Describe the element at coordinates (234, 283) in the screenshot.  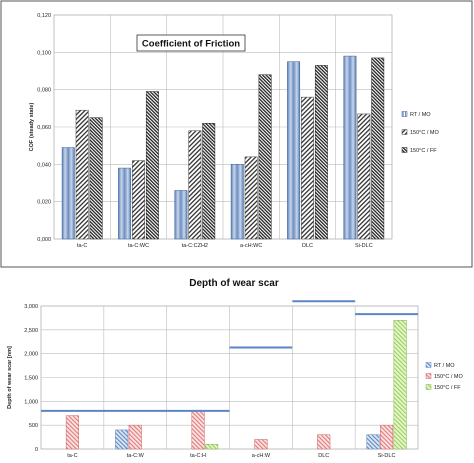
I see `chart-title: Depth of wear scar` at that location.